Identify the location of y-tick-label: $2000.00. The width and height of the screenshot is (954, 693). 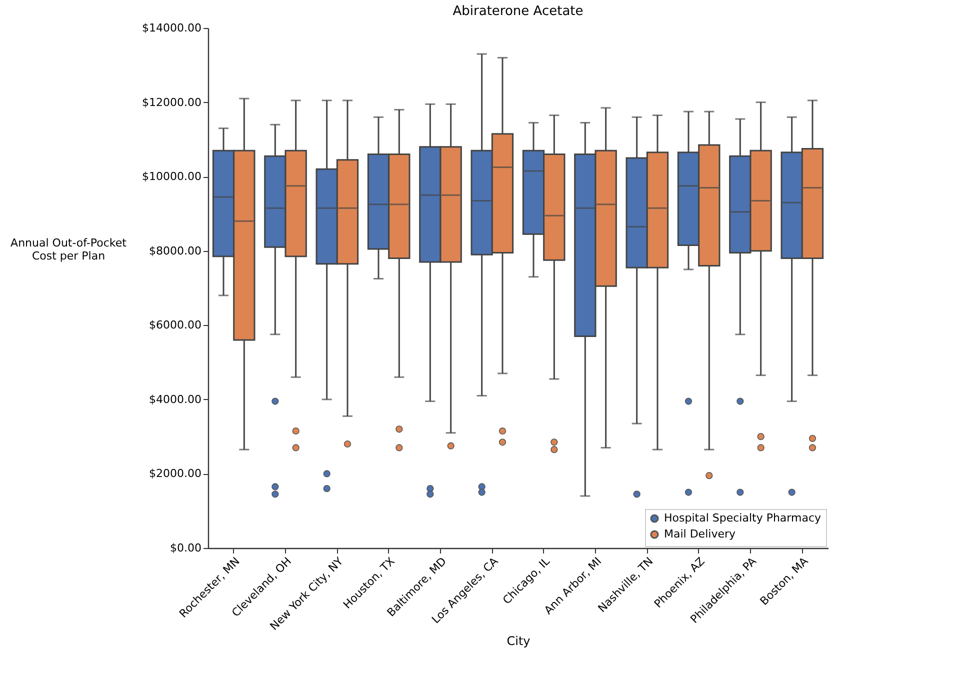
(175, 473).